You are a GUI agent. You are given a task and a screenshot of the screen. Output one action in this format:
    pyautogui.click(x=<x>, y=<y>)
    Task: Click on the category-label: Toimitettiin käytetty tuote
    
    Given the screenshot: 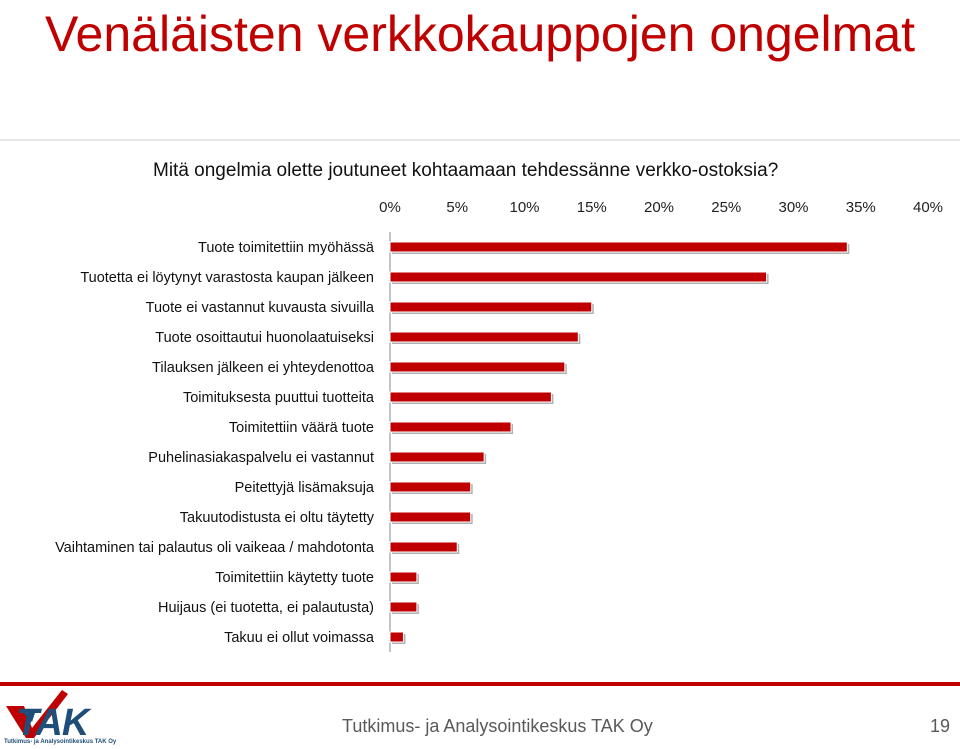 What is the action you would take?
    pyautogui.click(x=294, y=578)
    